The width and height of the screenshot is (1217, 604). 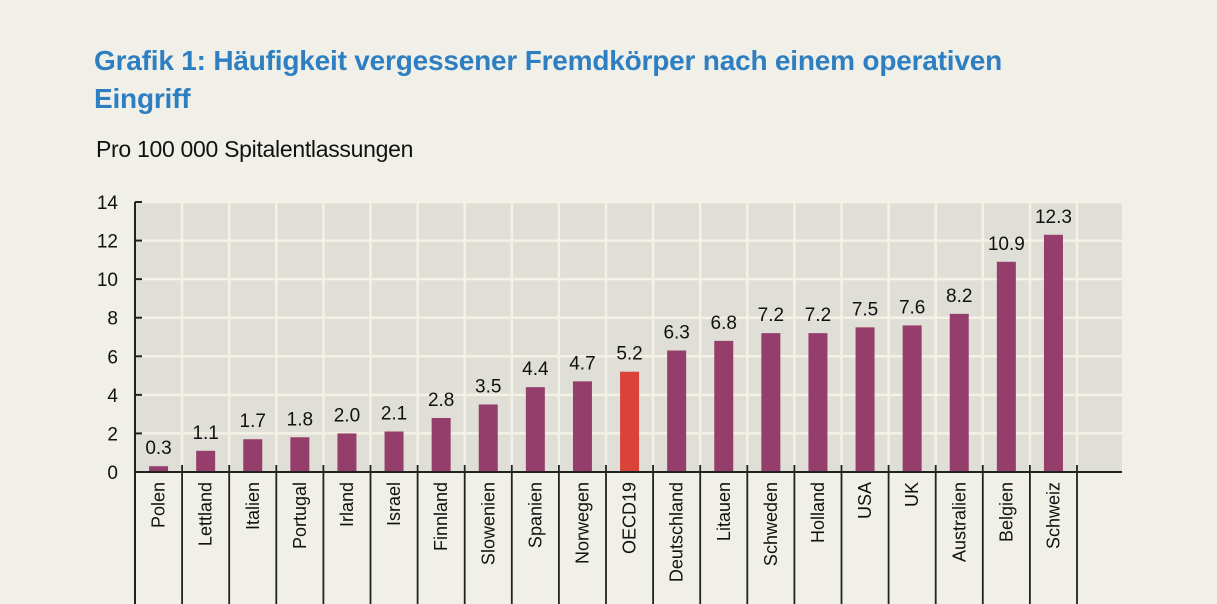 What do you see at coordinates (206, 514) in the screenshot?
I see `x-tick-label: Lettland` at bounding box center [206, 514].